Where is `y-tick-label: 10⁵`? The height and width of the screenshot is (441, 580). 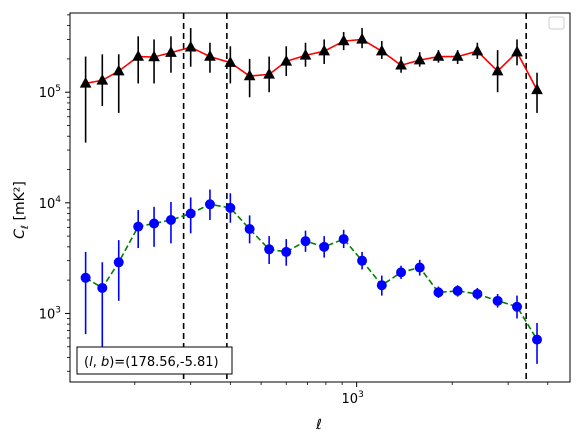
y-tick-label: 10⁵ is located at coordinates (50, 92).